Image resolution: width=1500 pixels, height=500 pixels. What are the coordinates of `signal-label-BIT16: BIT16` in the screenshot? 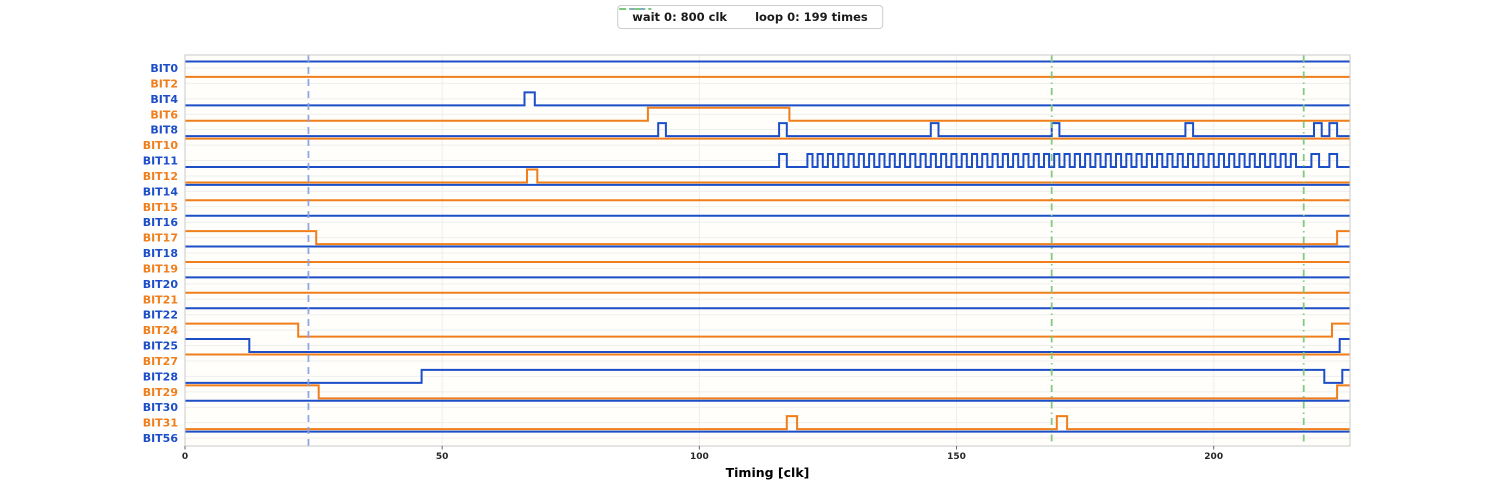 It's located at (161, 222).